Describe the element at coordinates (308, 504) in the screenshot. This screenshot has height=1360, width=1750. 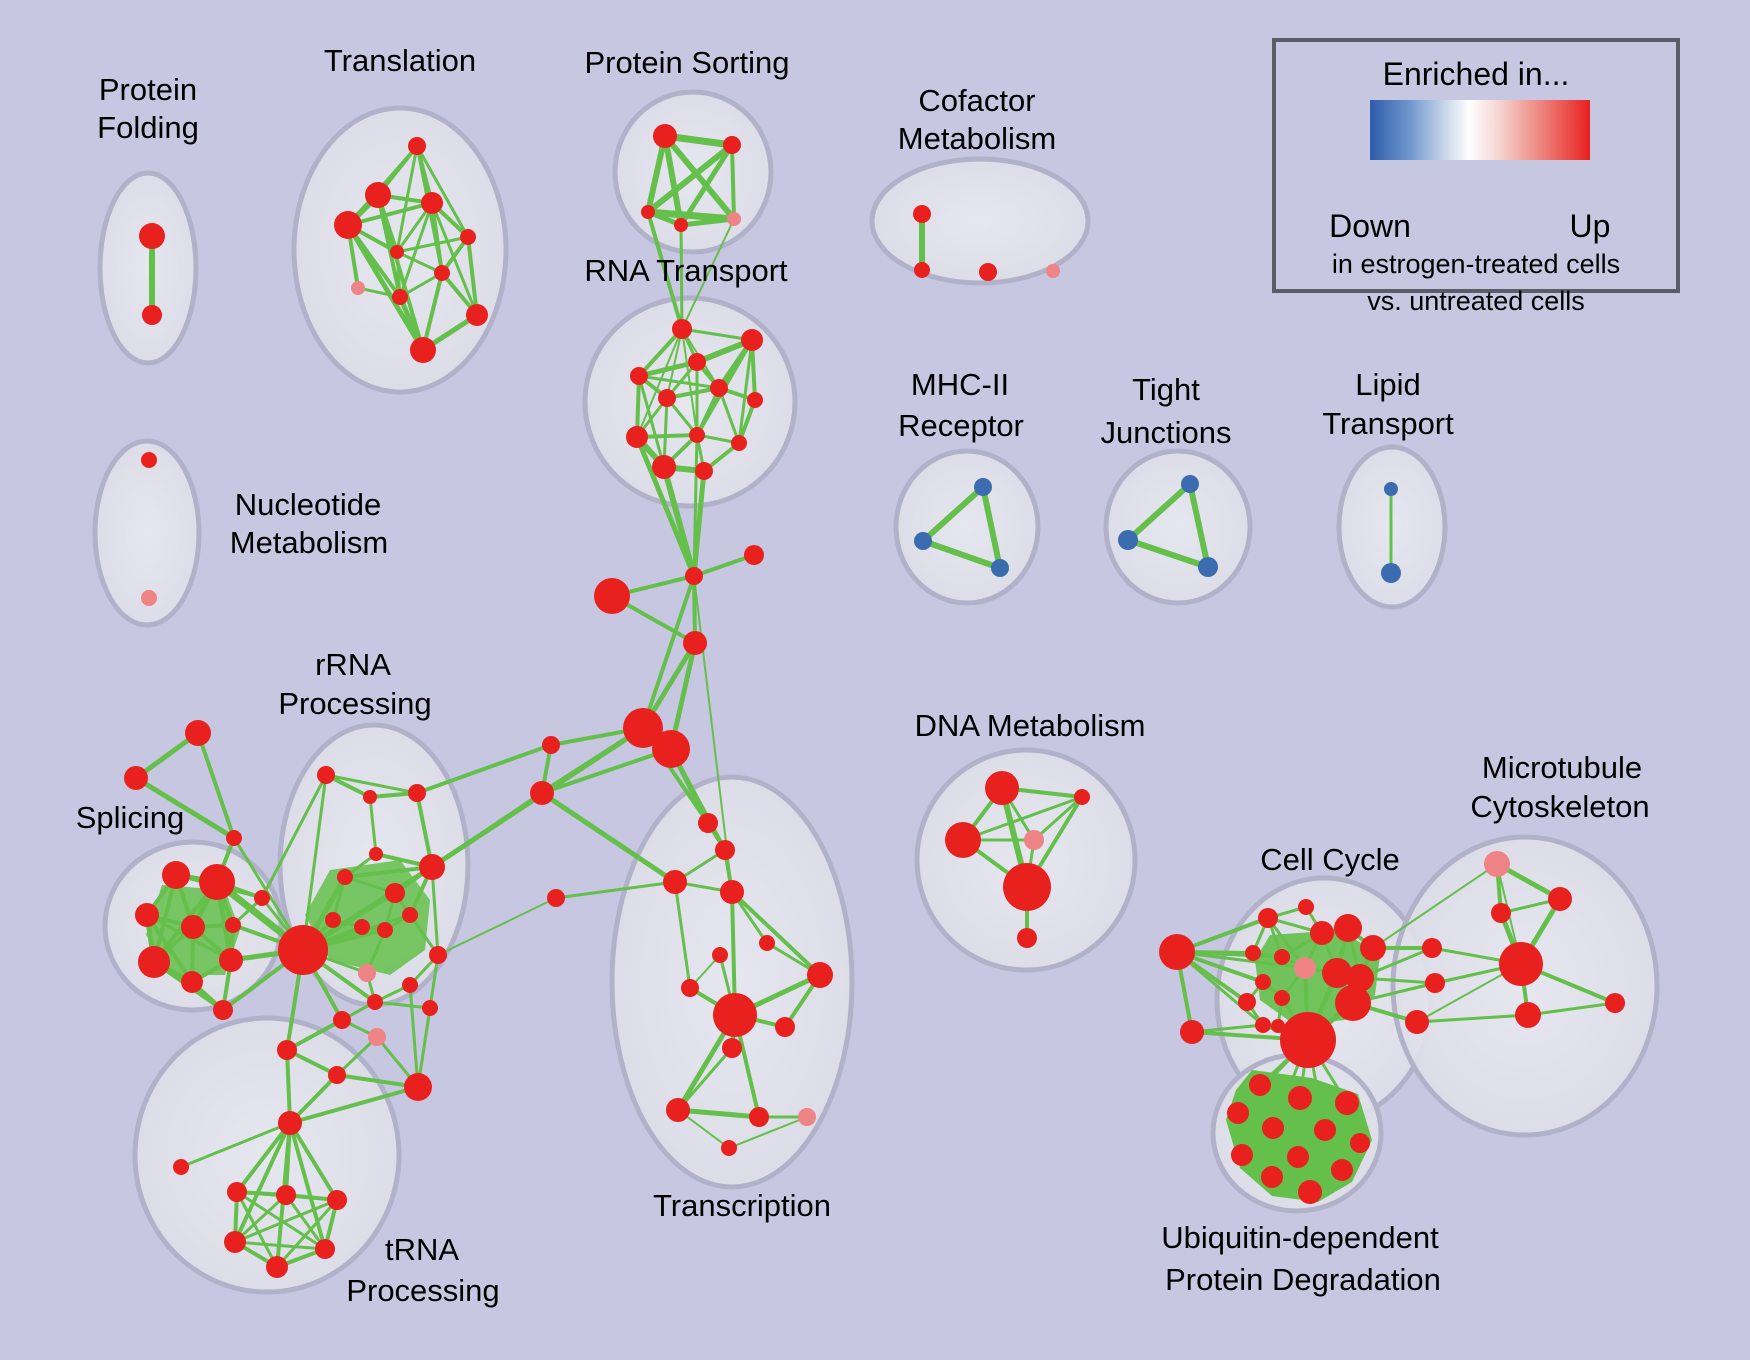
I see `nucleotide-metabolism-label: Nucleotide` at that location.